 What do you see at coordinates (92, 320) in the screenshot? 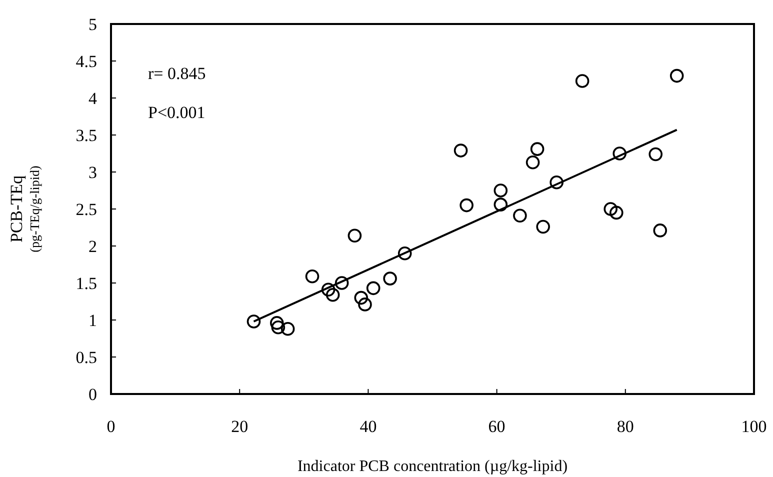
I see `y-tick-label: 1` at bounding box center [92, 320].